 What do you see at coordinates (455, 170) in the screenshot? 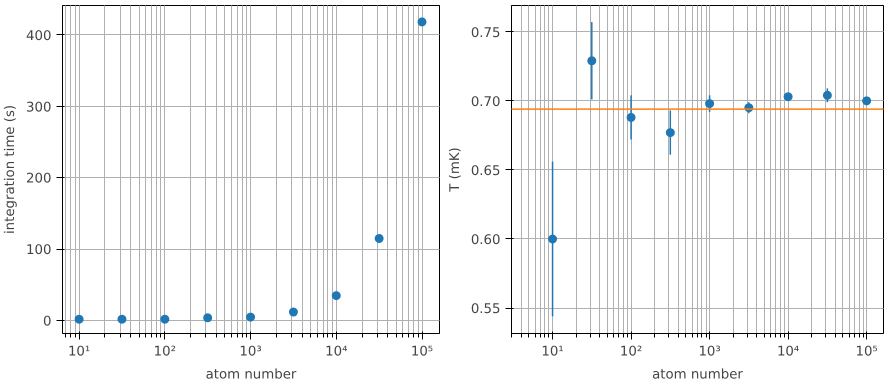
I see `y-axis-title: T (mK)` at bounding box center [455, 170].